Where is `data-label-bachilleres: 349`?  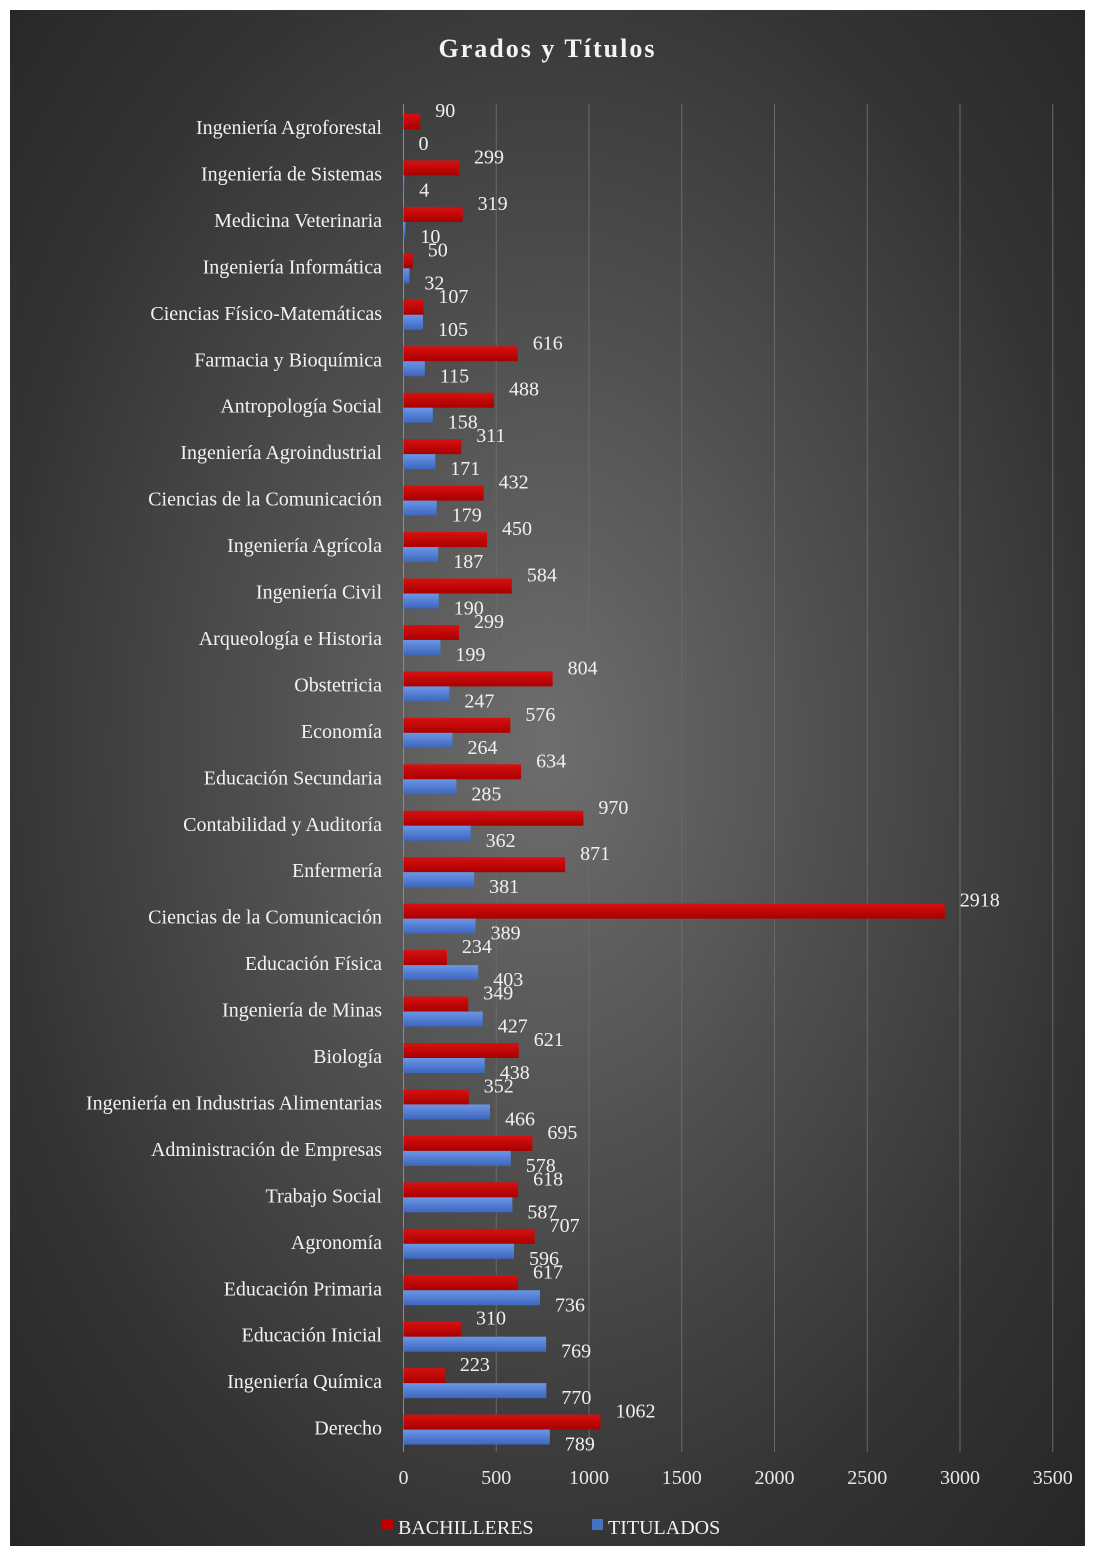
data-label-bachilleres: 349 is located at coordinates (498, 994).